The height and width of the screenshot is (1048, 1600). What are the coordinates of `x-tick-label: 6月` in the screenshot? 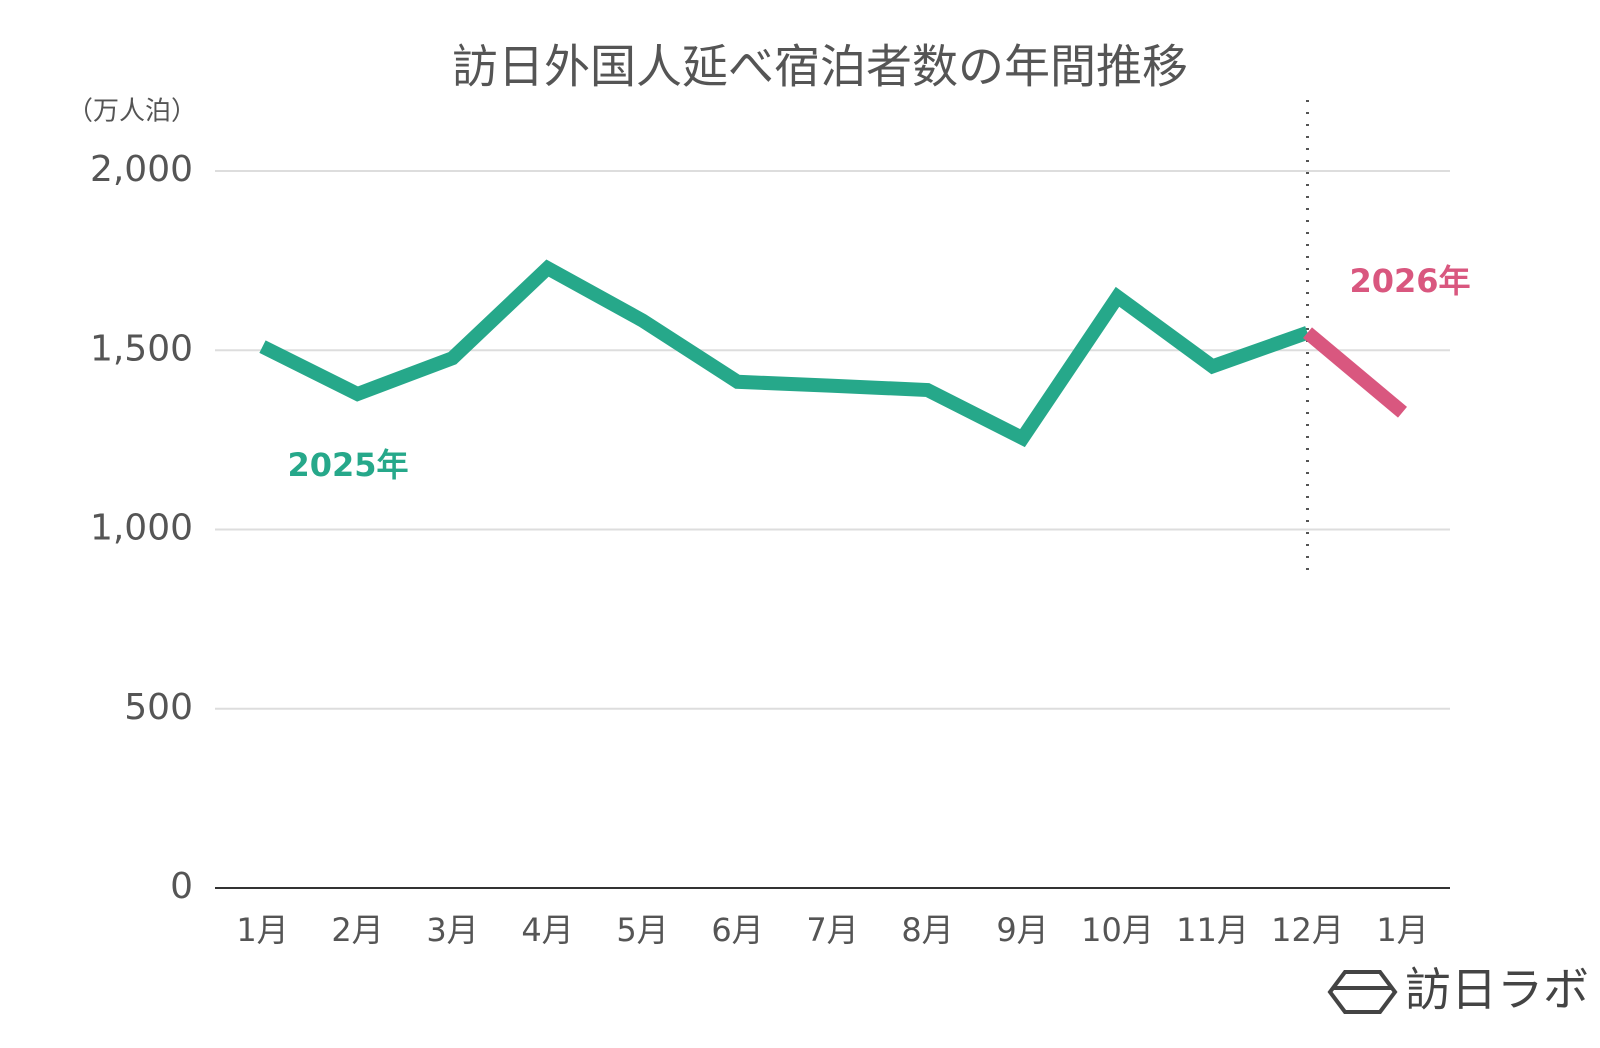 It's located at (737, 930).